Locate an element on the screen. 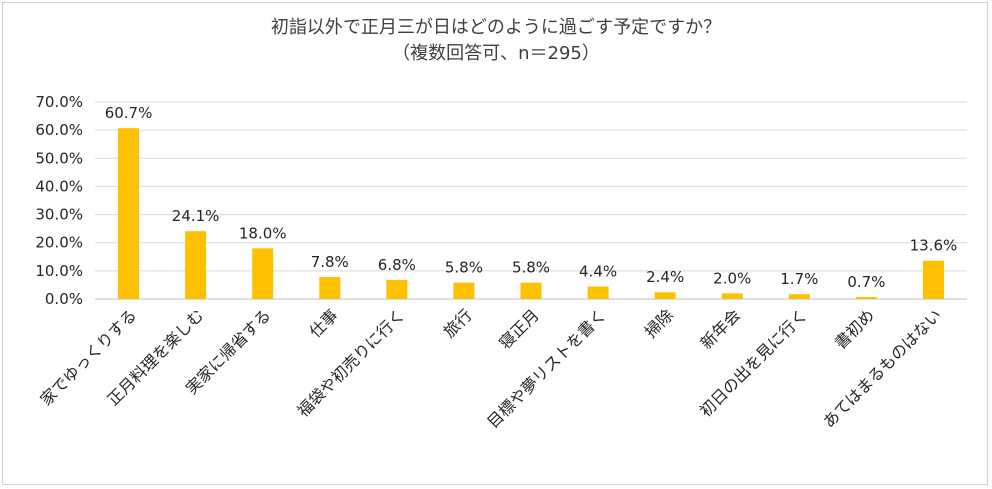  y-tick-label: 0.0% is located at coordinates (64, 299).